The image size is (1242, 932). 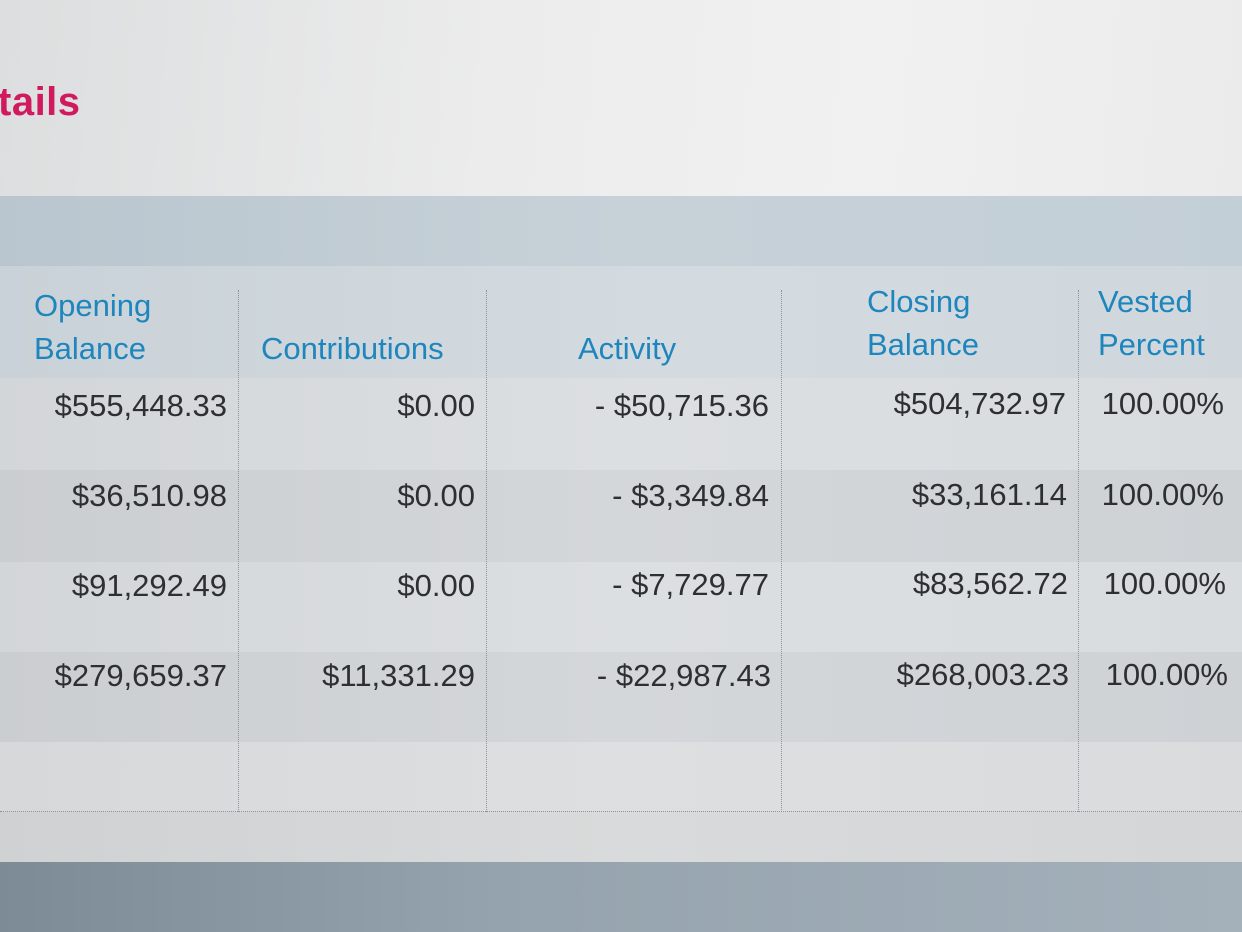 I want to click on header-activity: Activity, so click(x=627, y=348).